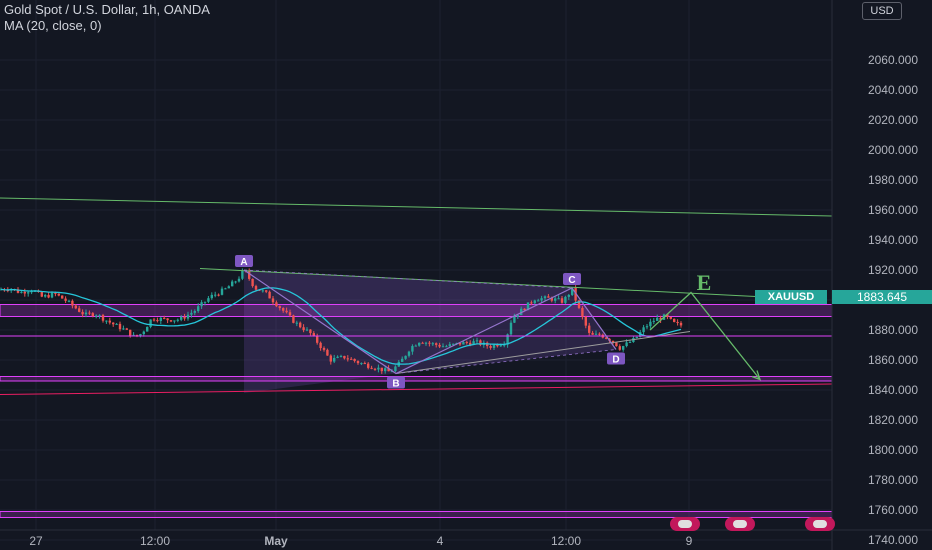  I want to click on price-axis-bg, so click(882, 265).